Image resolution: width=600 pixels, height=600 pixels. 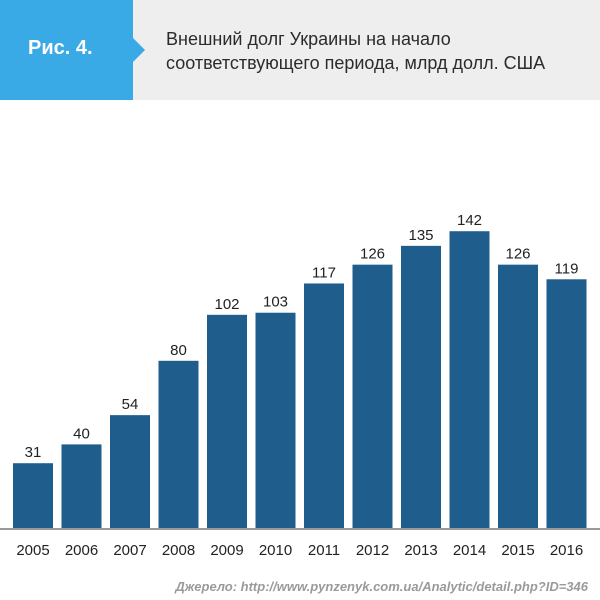 I want to click on bar-2010, so click(x=275, y=420).